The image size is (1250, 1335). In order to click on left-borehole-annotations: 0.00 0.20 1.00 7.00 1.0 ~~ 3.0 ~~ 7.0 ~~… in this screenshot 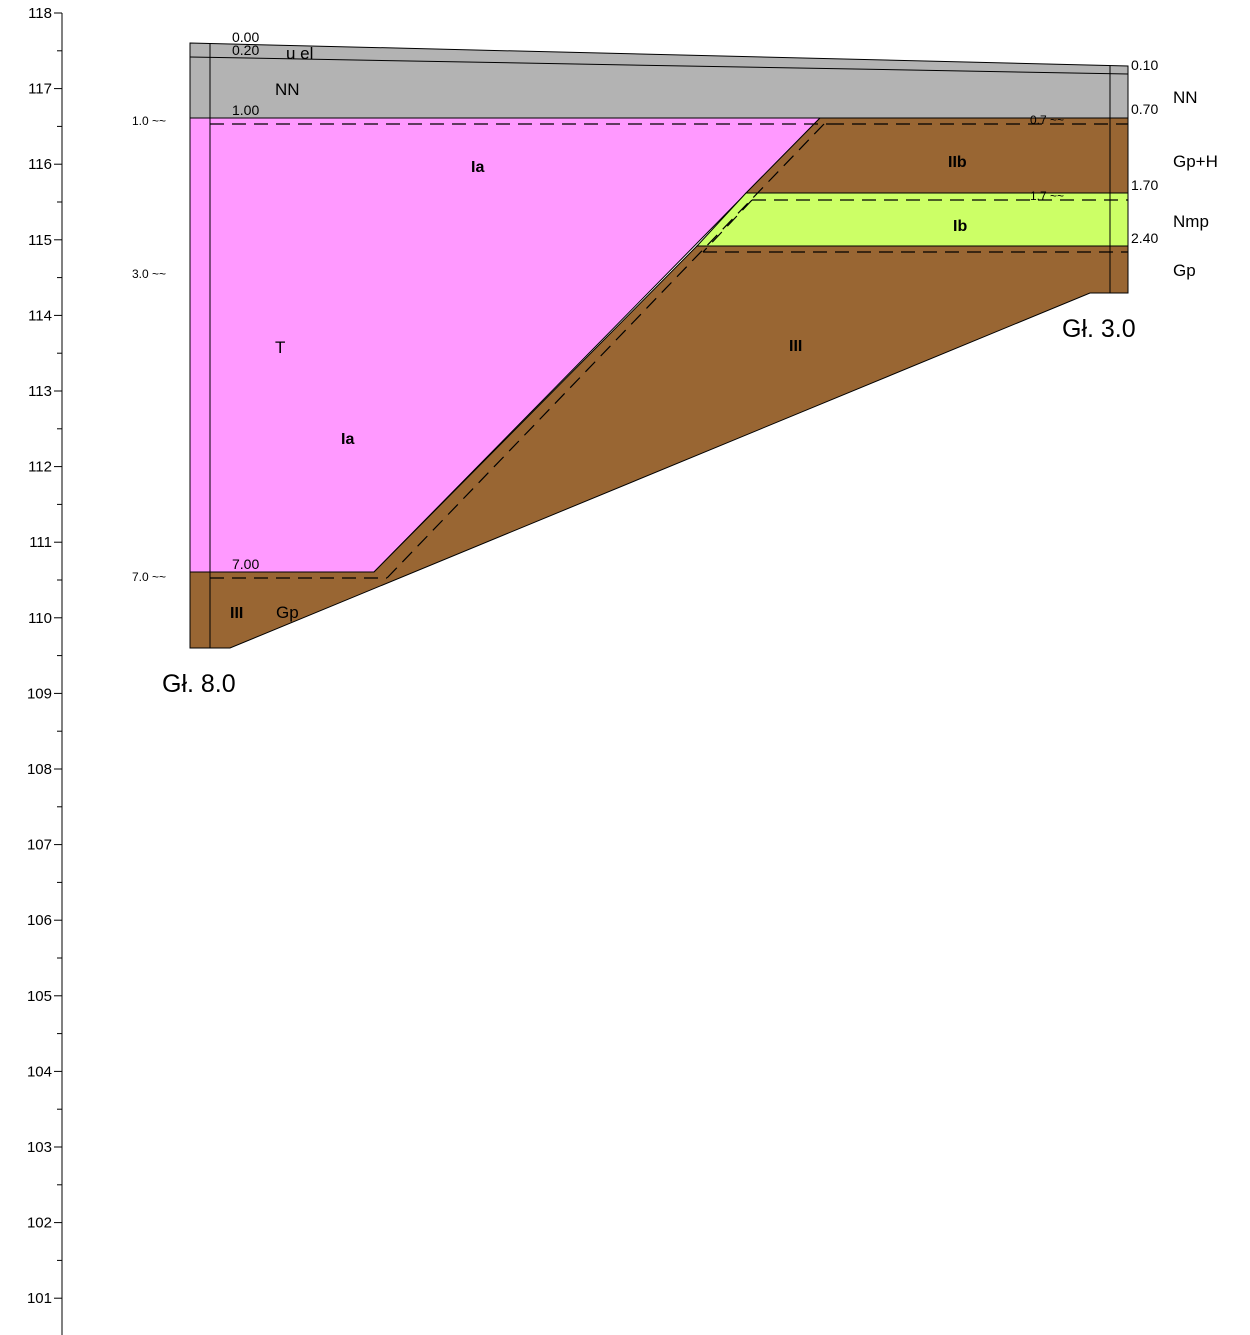, I will do `click(222, 363)`.